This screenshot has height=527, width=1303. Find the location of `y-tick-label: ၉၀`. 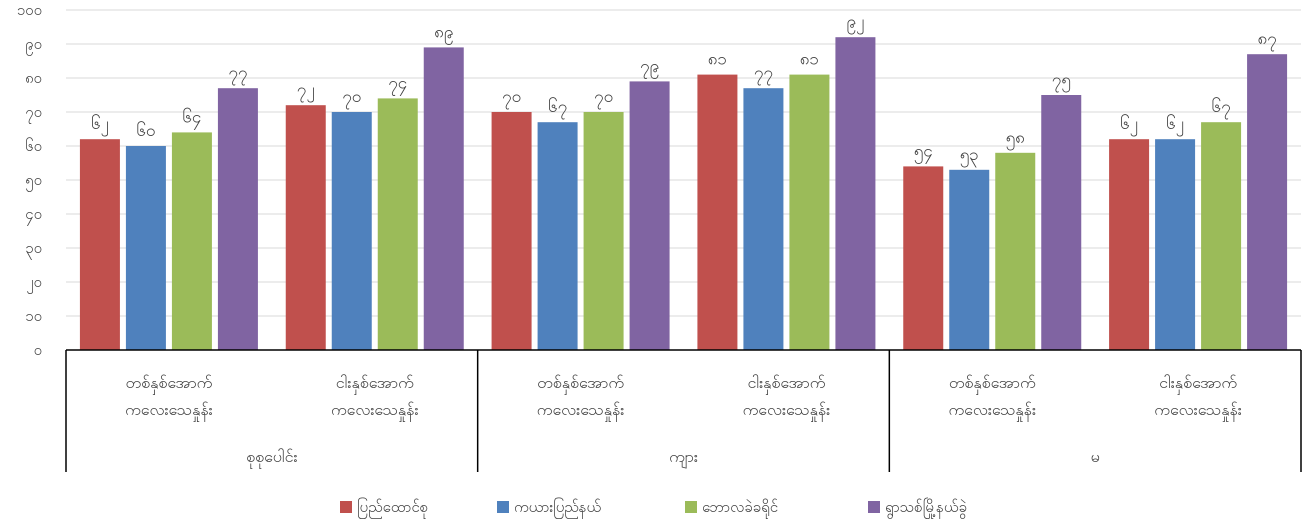

y-tick-label: ၉၀ is located at coordinates (33, 45).